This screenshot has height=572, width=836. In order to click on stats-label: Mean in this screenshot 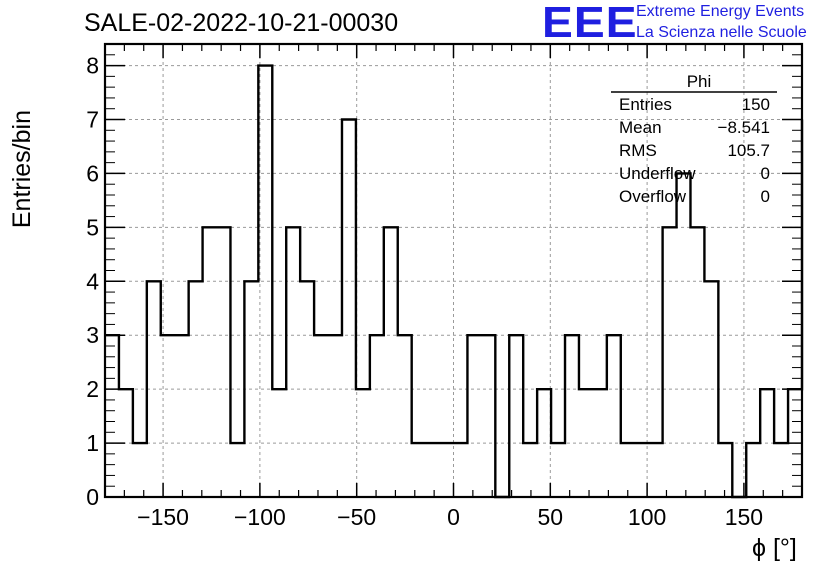, I will do `click(640, 127)`.